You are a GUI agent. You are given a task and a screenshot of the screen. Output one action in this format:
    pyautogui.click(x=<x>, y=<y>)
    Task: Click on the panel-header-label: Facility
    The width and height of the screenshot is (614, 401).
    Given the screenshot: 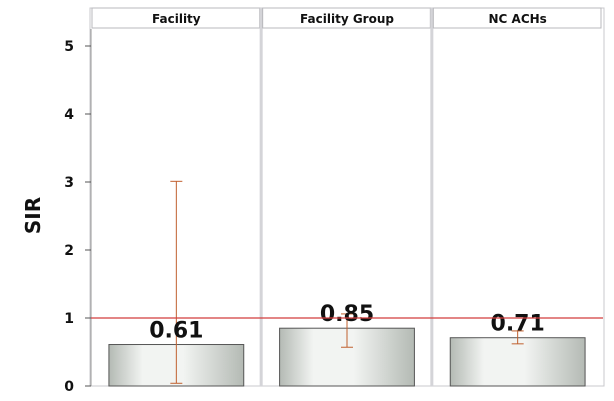 What is the action you would take?
    pyautogui.click(x=176, y=19)
    